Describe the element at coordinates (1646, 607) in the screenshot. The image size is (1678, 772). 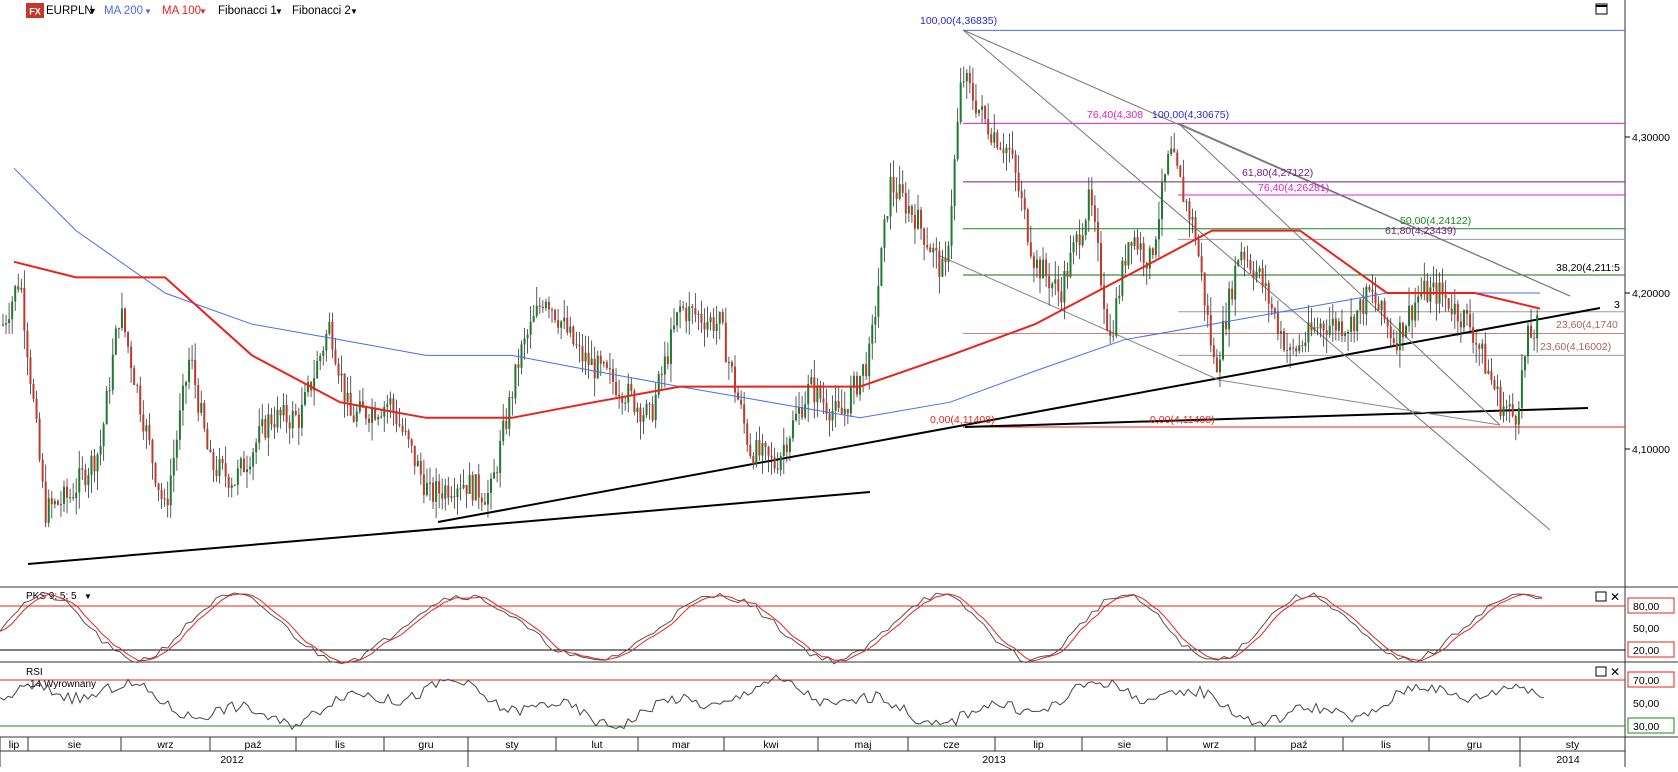
I see `pks-tick-label: 80,00` at that location.